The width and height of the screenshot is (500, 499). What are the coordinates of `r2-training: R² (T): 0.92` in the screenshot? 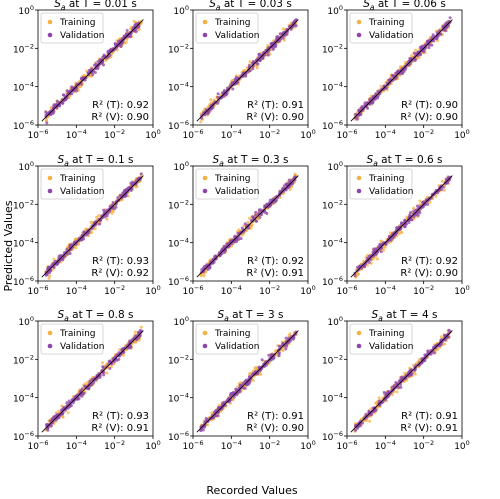 It's located at (429, 261).